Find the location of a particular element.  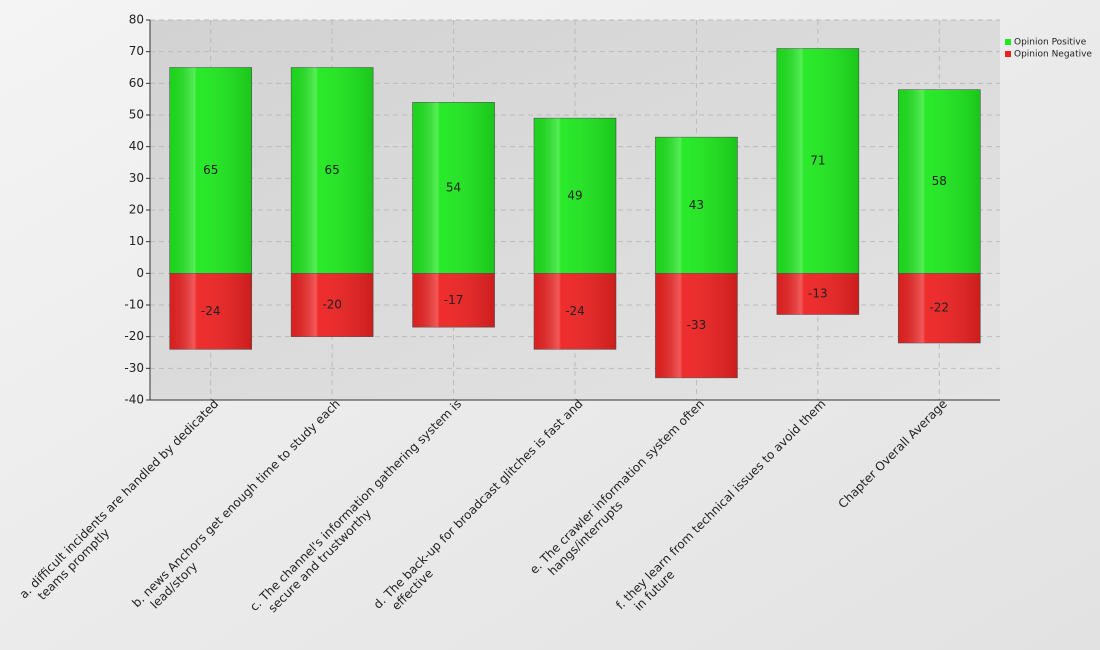

value-label: -17 is located at coordinates (454, 300).